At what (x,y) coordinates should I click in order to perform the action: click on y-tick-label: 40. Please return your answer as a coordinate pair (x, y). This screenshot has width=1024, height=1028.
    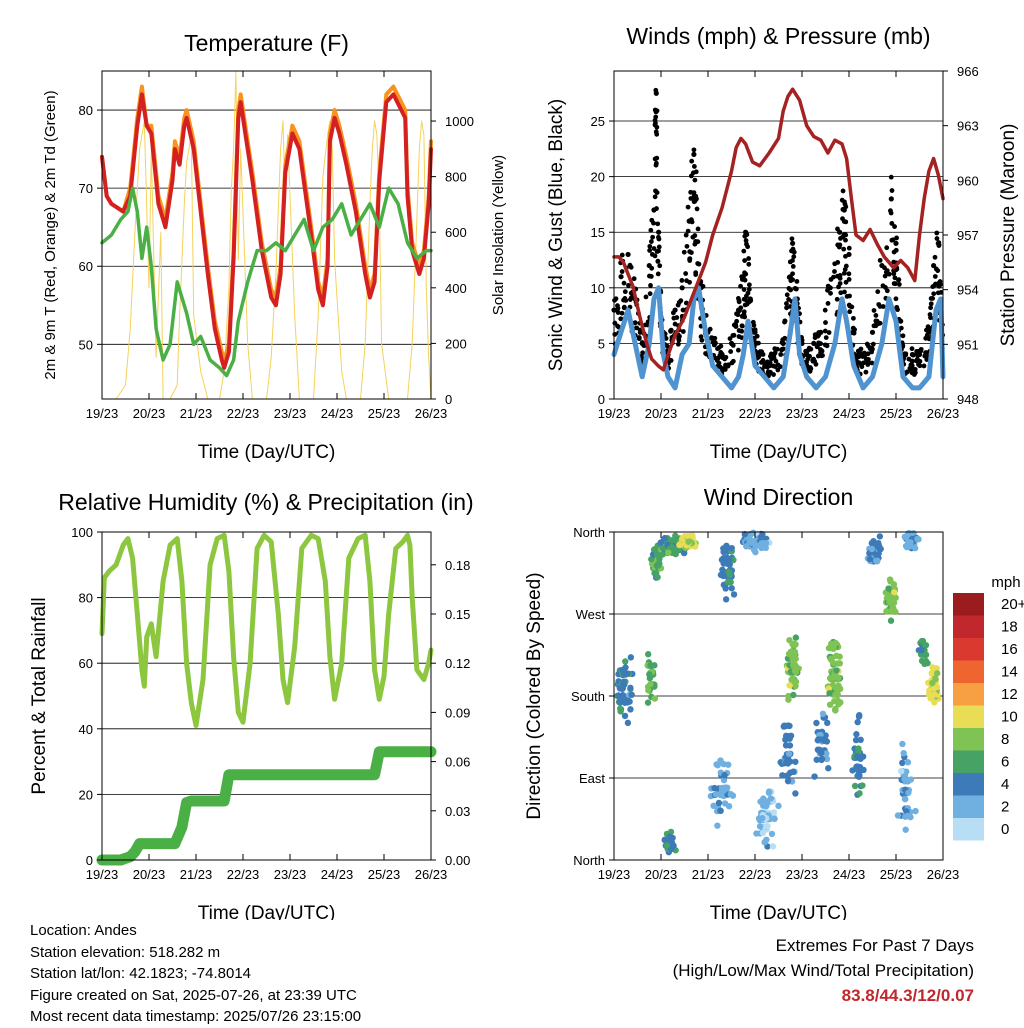
    Looking at the image, I should click on (86, 729).